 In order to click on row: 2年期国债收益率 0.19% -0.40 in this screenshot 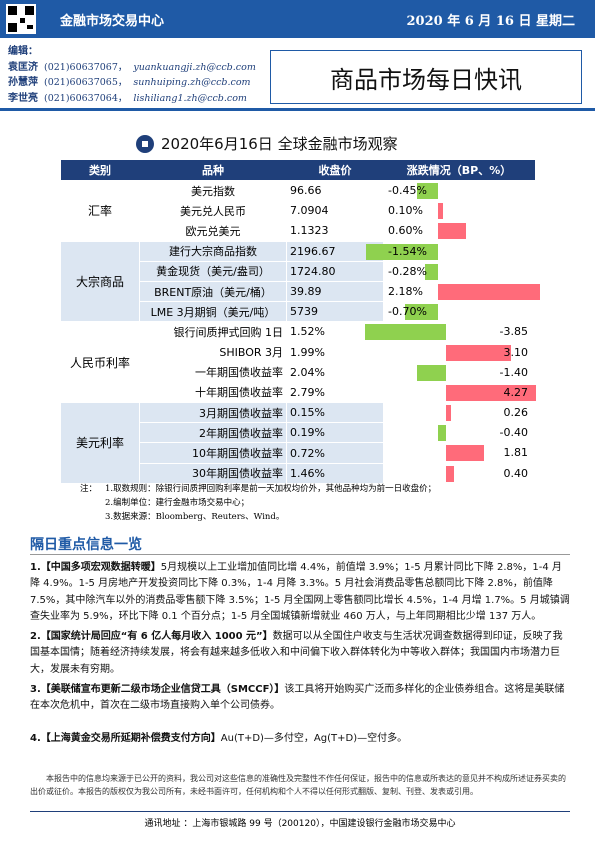, I will do `click(298, 433)`.